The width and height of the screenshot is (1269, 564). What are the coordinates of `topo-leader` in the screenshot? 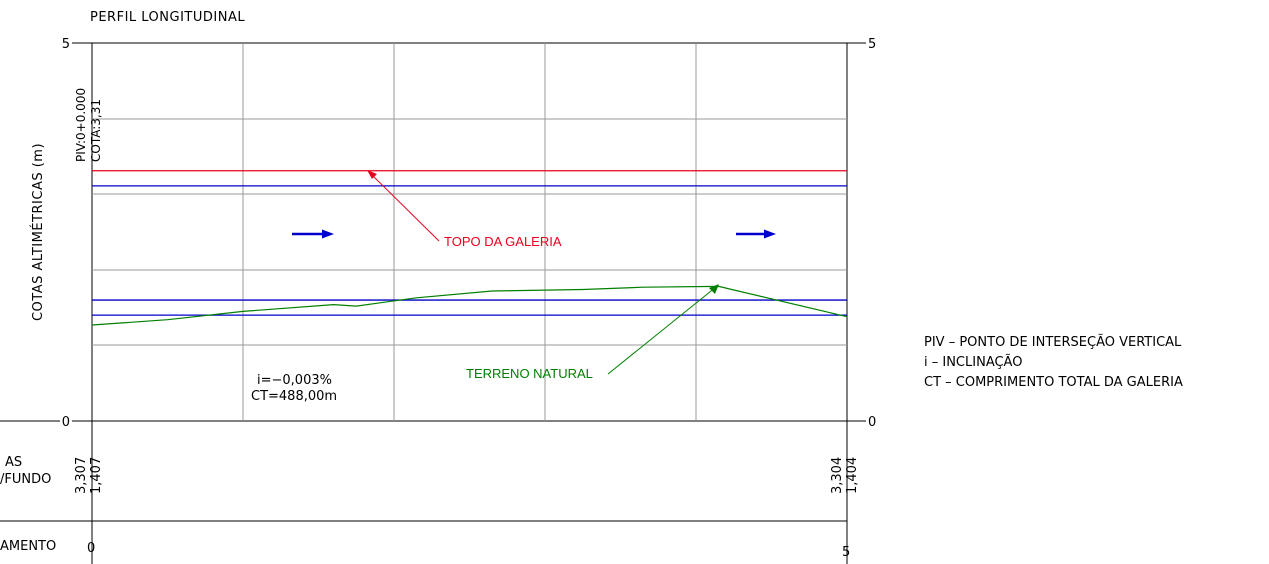 It's located at (403, 206).